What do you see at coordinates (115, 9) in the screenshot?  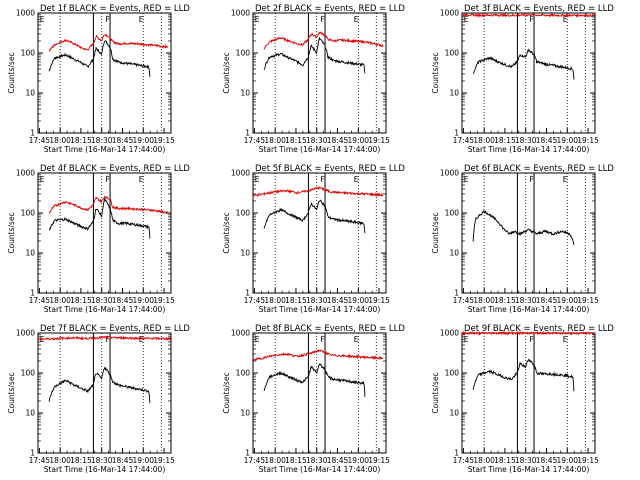 I see `panel-title: Det 1f BLACK = Events, RED = LLD` at bounding box center [115, 9].